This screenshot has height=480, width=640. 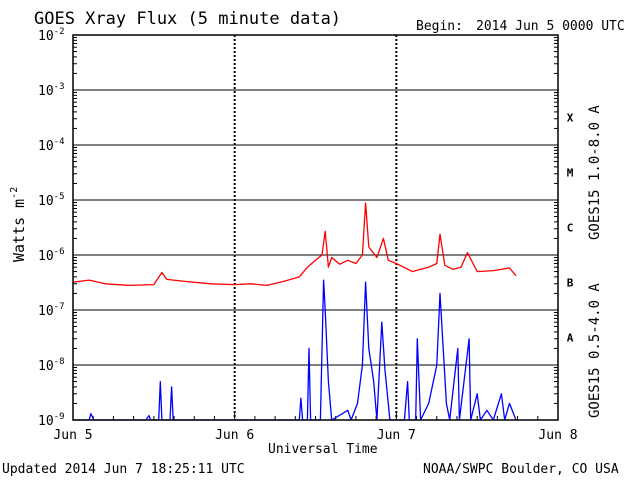 I want to click on y-axis-label: Watts m-2, so click(x=18, y=224).